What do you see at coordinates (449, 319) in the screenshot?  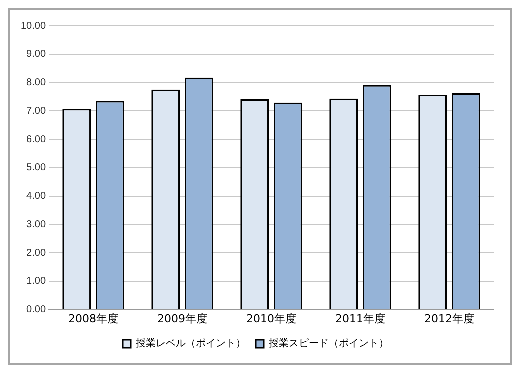 I see `x-tick-label: 2012年度` at bounding box center [449, 319].